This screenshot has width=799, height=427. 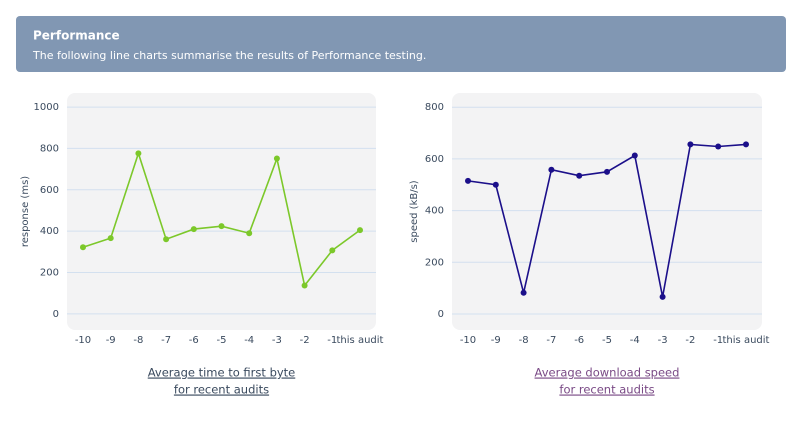 I want to click on header-title: Performance, so click(x=76, y=36).